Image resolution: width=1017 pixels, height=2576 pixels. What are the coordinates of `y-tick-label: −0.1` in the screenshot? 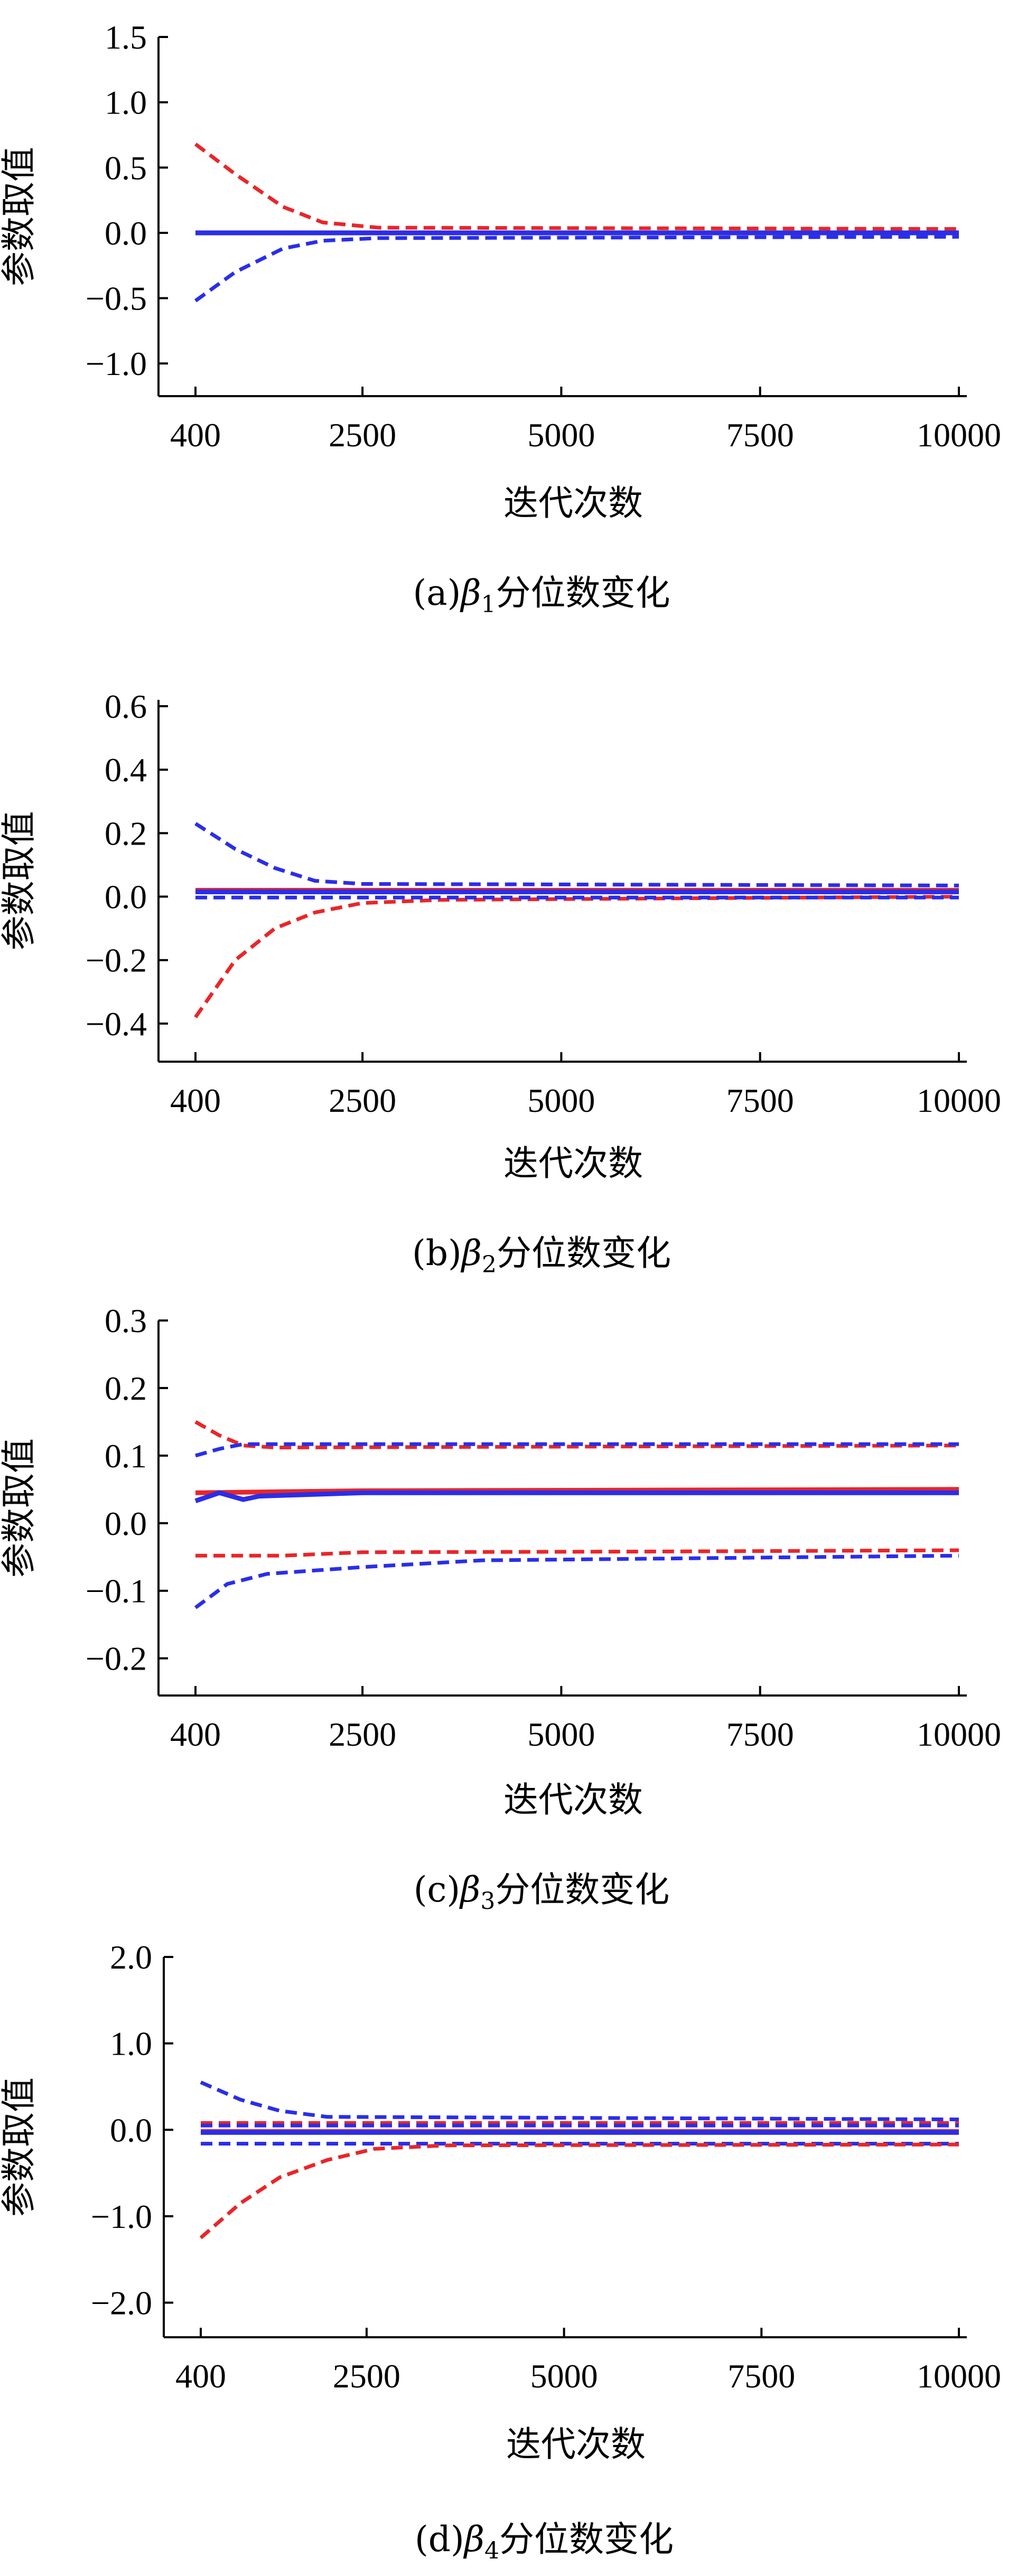 It's located at (116, 1591).